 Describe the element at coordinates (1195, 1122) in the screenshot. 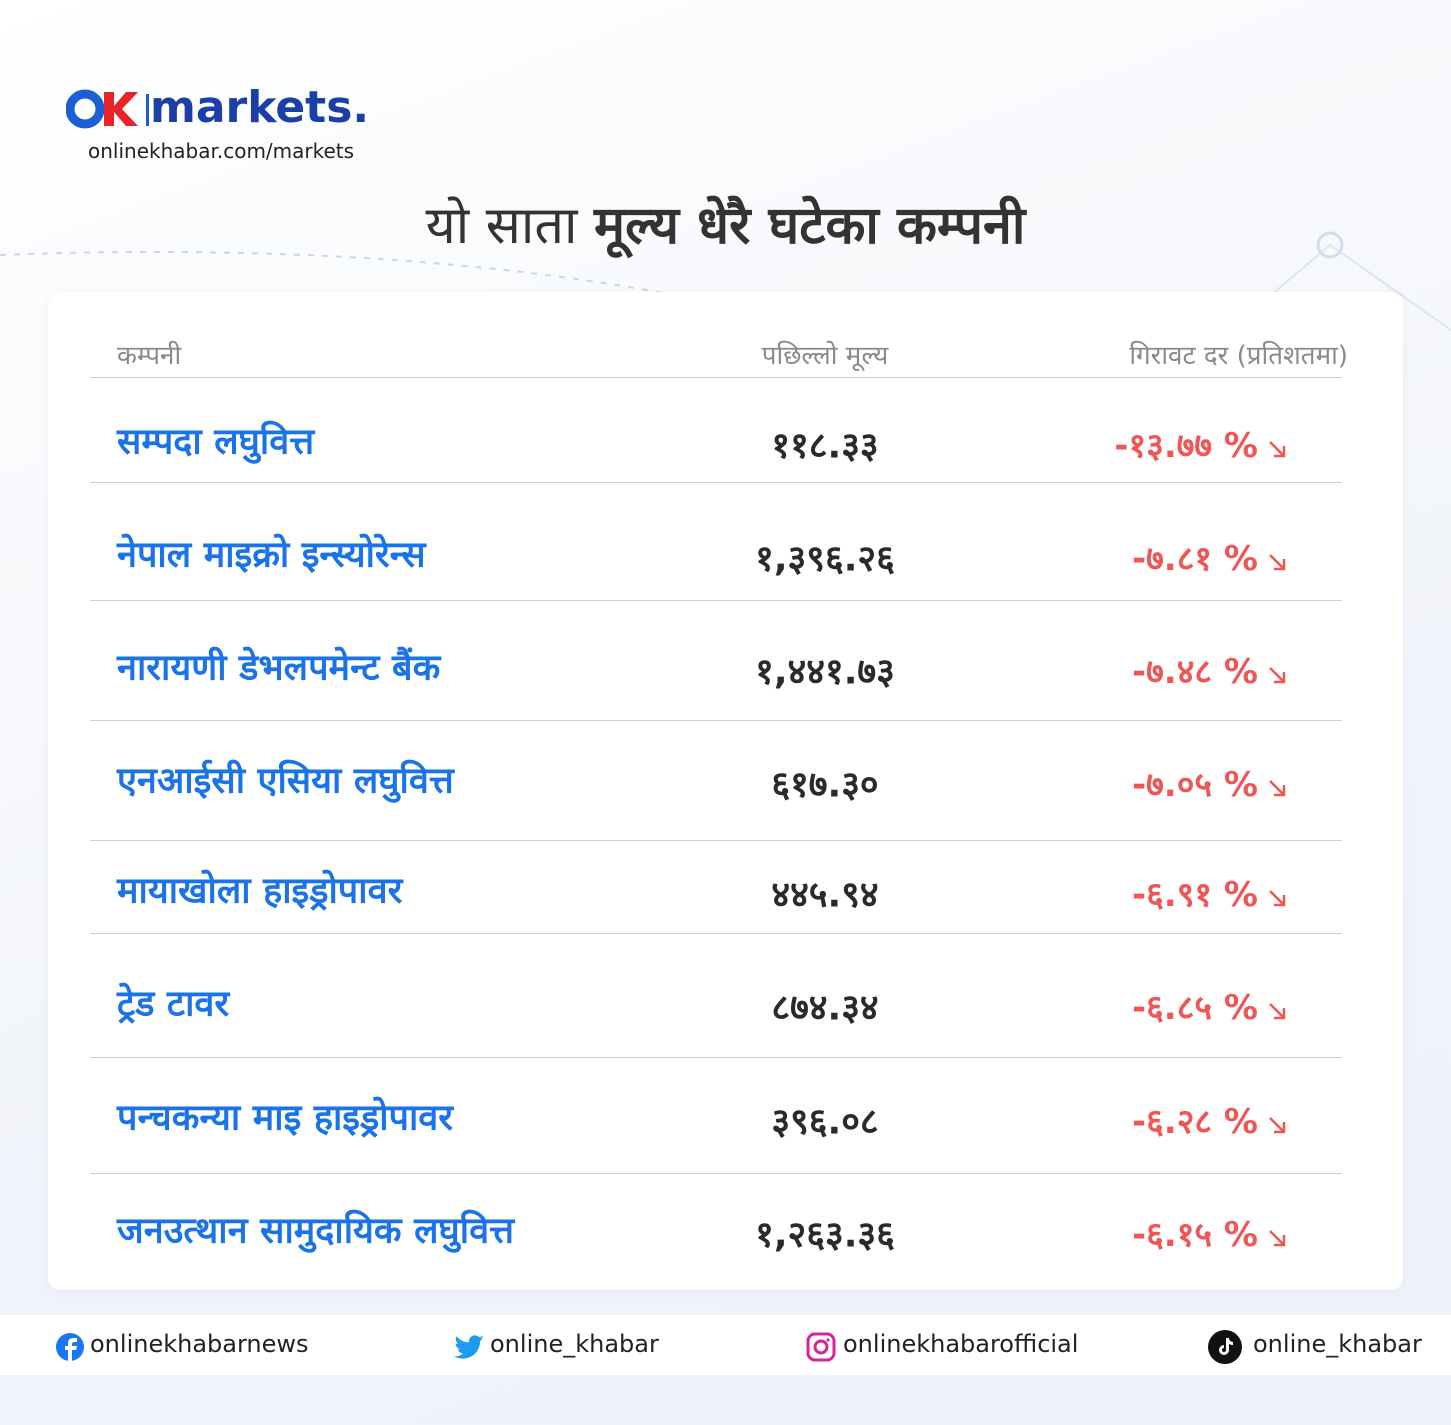

I see `decline-rate: -६.२८ %` at that location.